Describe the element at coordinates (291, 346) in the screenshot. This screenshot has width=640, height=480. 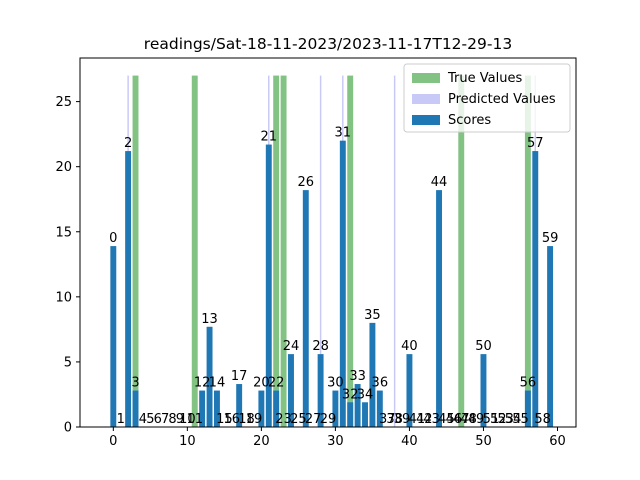
I see `bar-value-label: 24` at that location.